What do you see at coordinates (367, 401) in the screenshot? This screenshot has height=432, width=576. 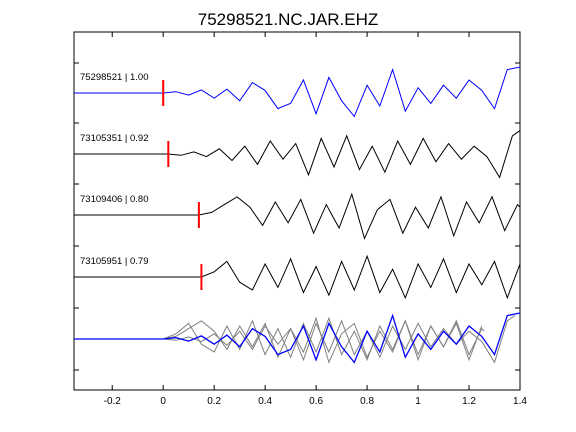 I see `x-tick-label: 0.8` at bounding box center [367, 401].